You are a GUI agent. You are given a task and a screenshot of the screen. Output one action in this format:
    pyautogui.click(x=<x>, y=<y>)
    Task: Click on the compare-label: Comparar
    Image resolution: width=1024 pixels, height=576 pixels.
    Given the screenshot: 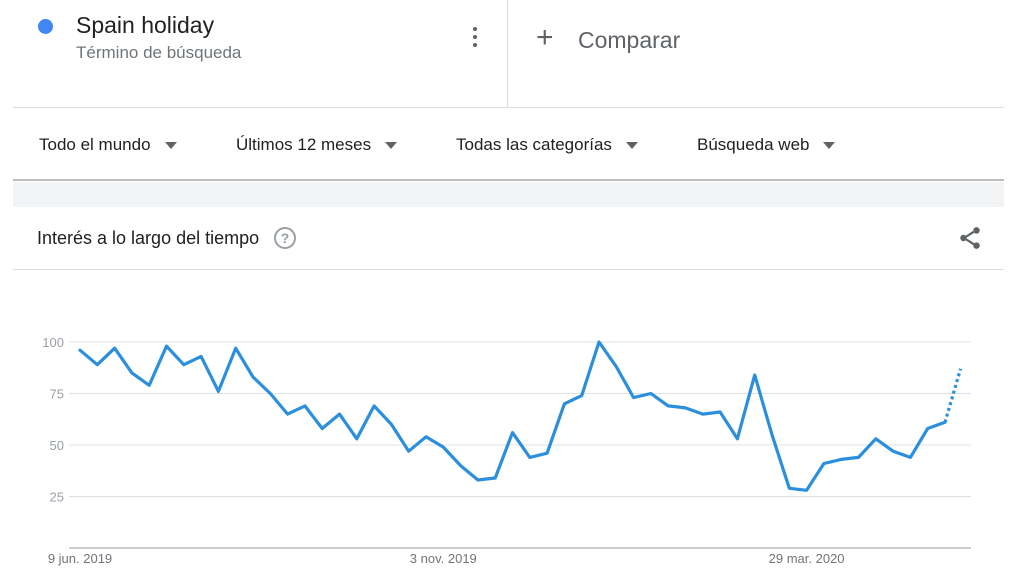 What is the action you would take?
    pyautogui.click(x=629, y=40)
    